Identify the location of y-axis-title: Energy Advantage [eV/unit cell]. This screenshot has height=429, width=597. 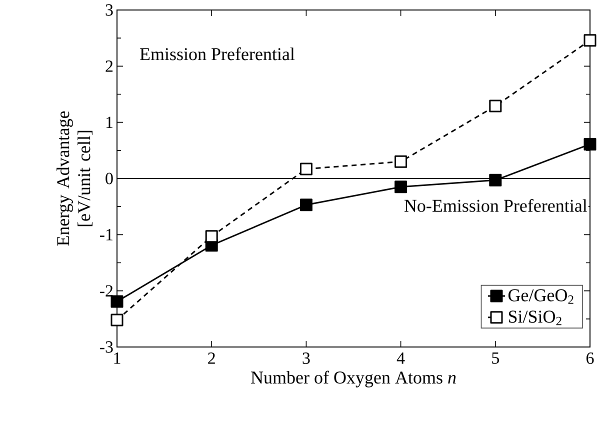
(74, 178).